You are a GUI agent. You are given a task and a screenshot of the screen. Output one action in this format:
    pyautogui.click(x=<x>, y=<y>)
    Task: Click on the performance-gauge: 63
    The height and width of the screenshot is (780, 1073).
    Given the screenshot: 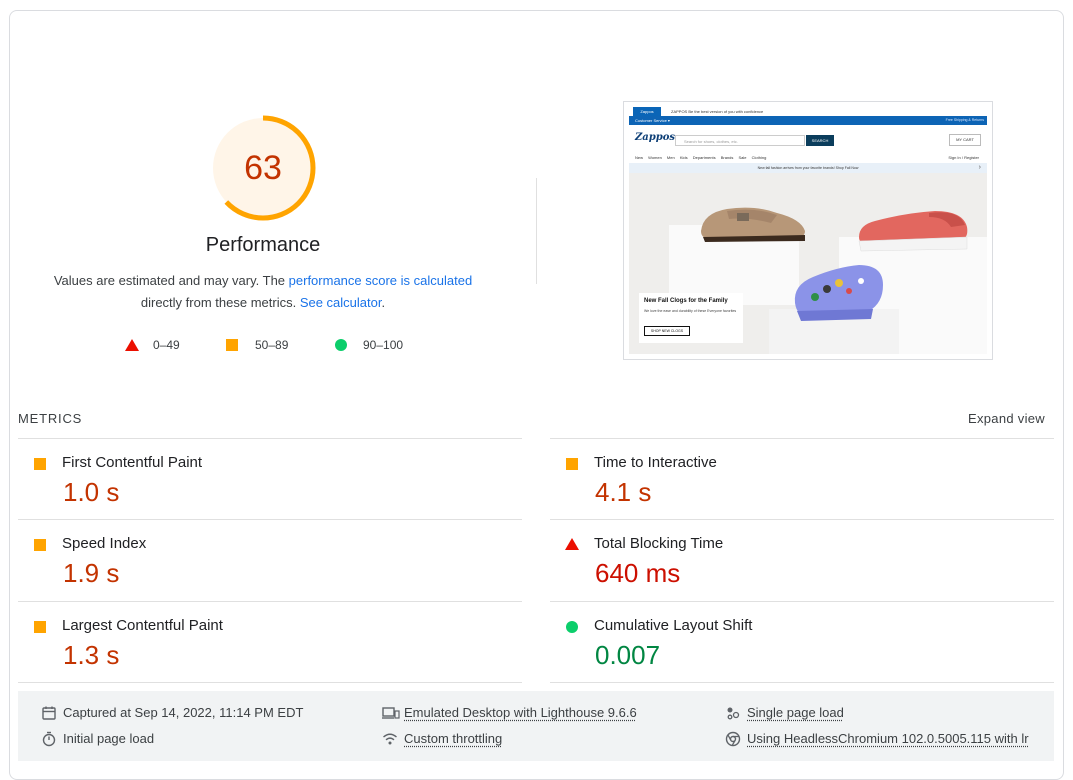 What is the action you would take?
    pyautogui.click(x=263, y=168)
    